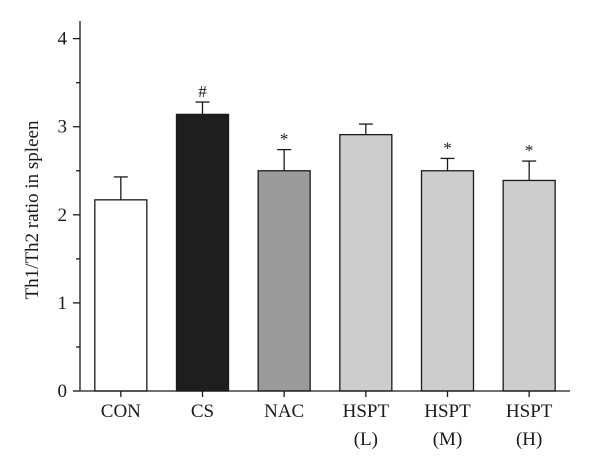 The image size is (600, 468). What do you see at coordinates (63, 127) in the screenshot?
I see `y-tick-label: 3` at bounding box center [63, 127].